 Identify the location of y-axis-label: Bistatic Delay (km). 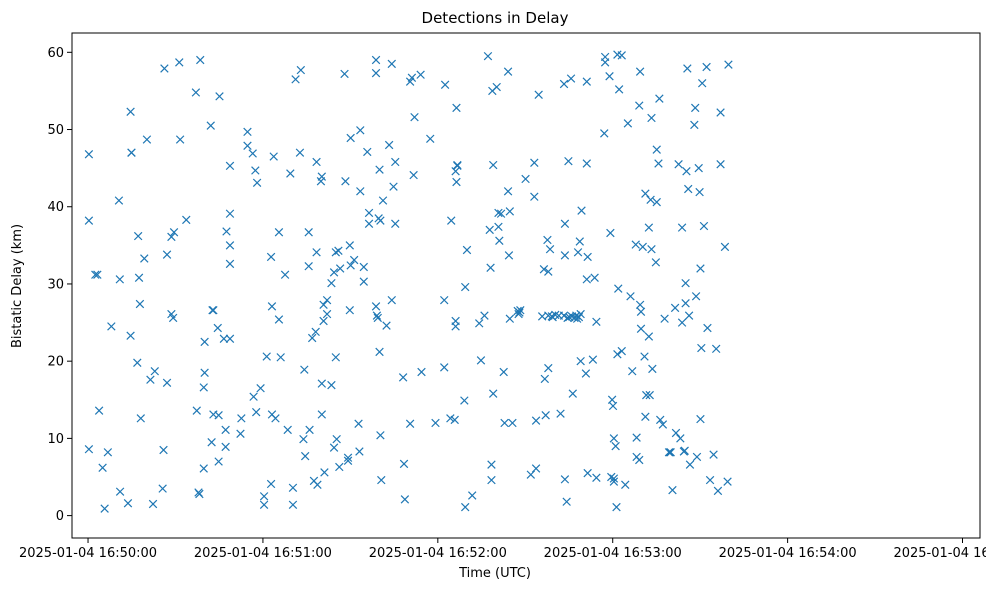
(17, 286).